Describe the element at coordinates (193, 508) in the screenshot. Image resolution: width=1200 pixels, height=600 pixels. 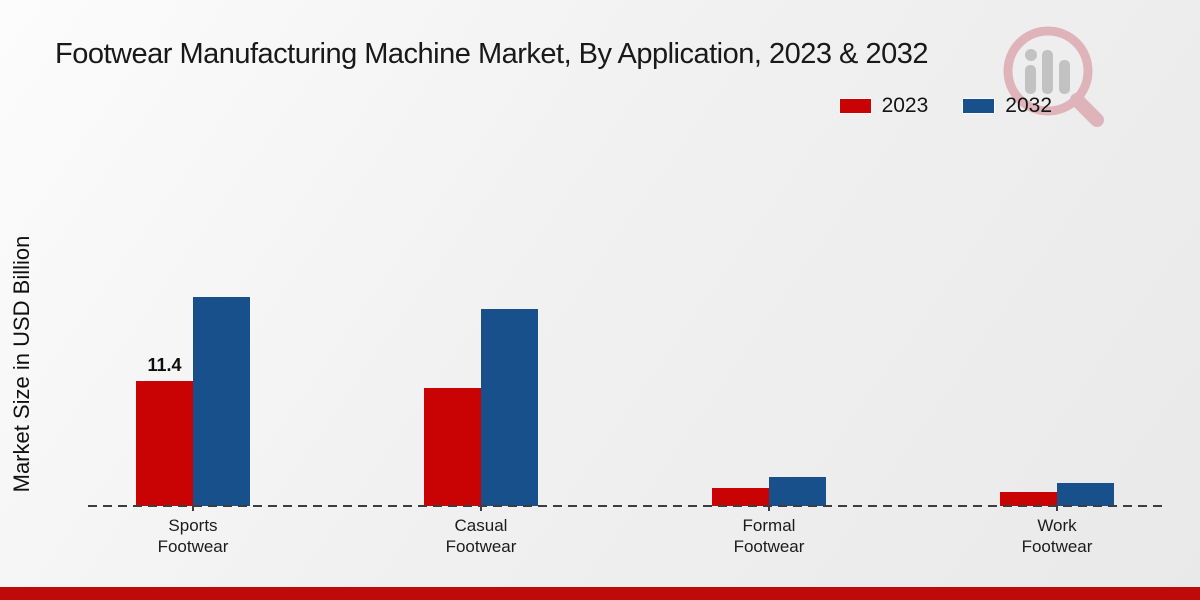
I see `x-axis-tick-sports-footwear` at that location.